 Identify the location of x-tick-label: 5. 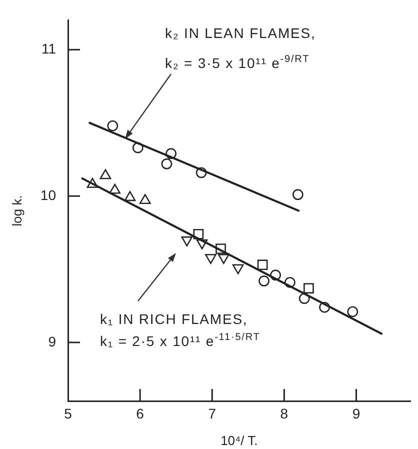
(68, 413).